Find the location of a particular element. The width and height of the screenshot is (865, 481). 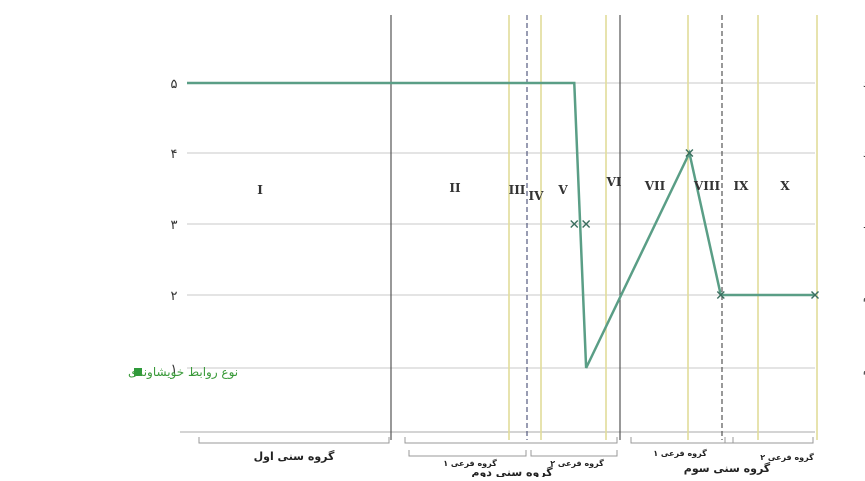

region-label-VI: VI is located at coordinates (614, 182).